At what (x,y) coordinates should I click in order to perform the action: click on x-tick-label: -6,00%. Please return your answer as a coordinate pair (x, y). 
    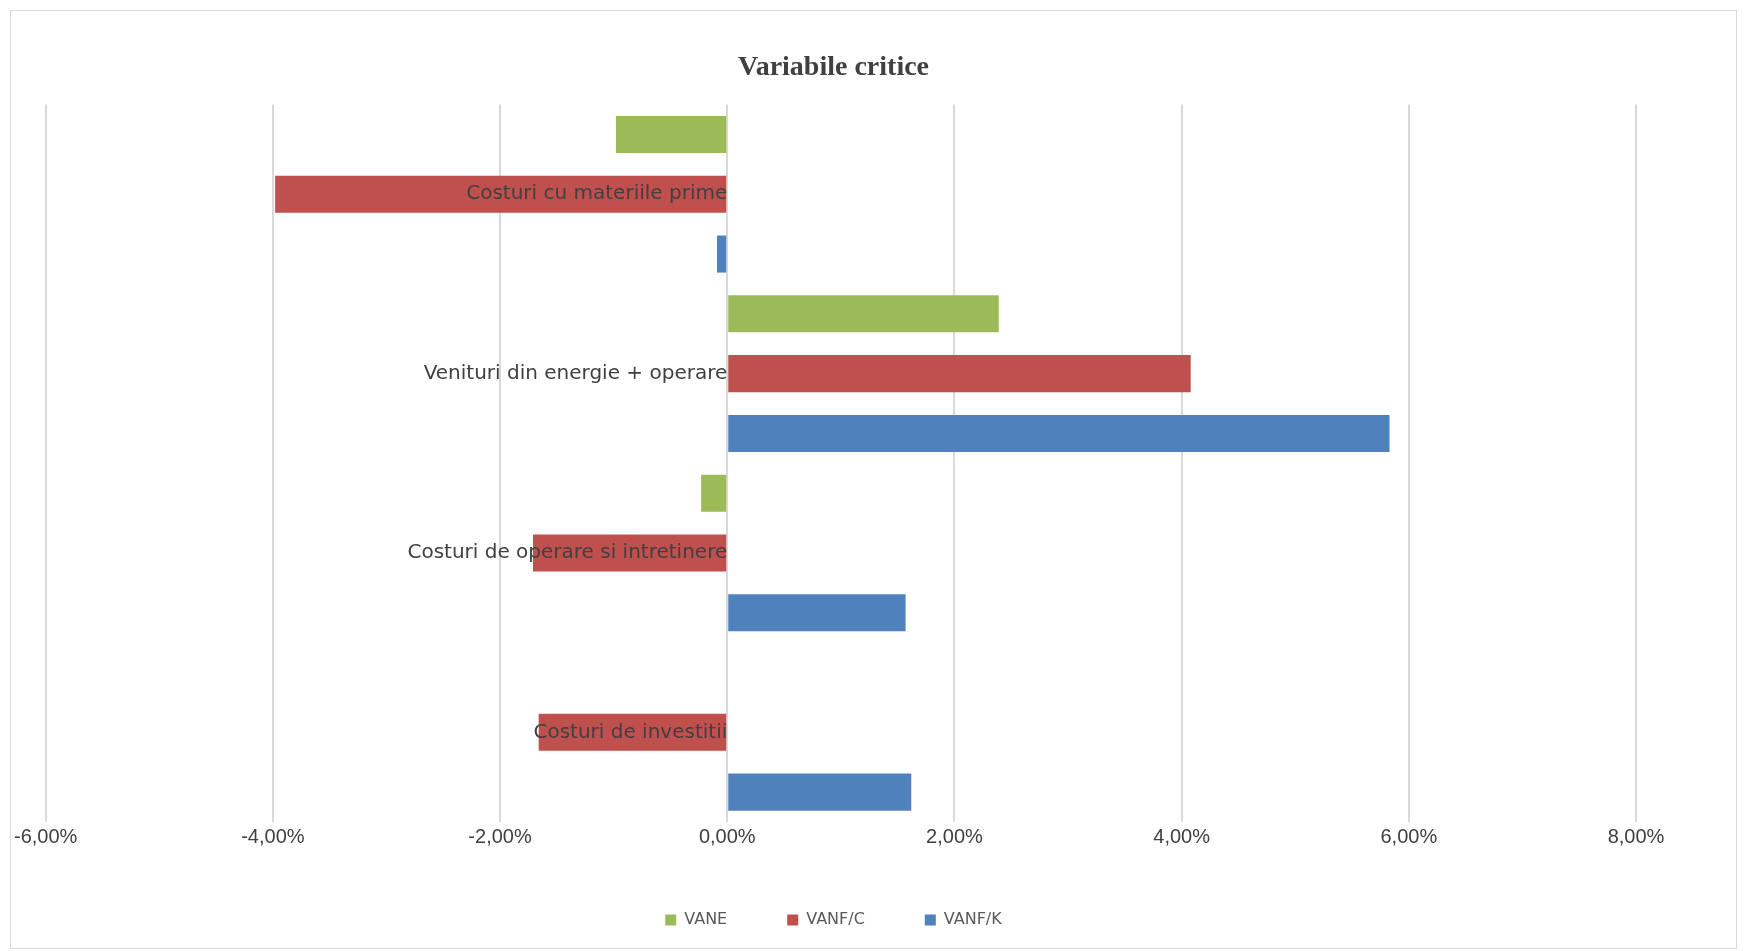
    Looking at the image, I should click on (46, 835).